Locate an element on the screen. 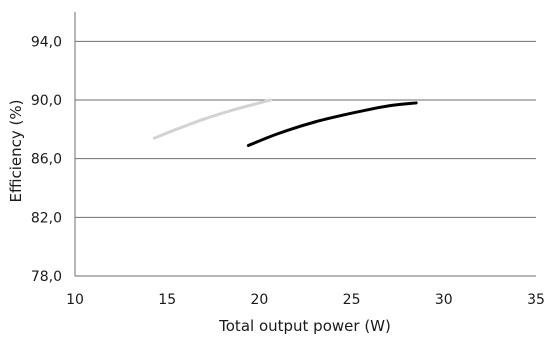 This screenshot has height=342, width=544. x-axis-title: Total output power (W) is located at coordinates (304, 326).